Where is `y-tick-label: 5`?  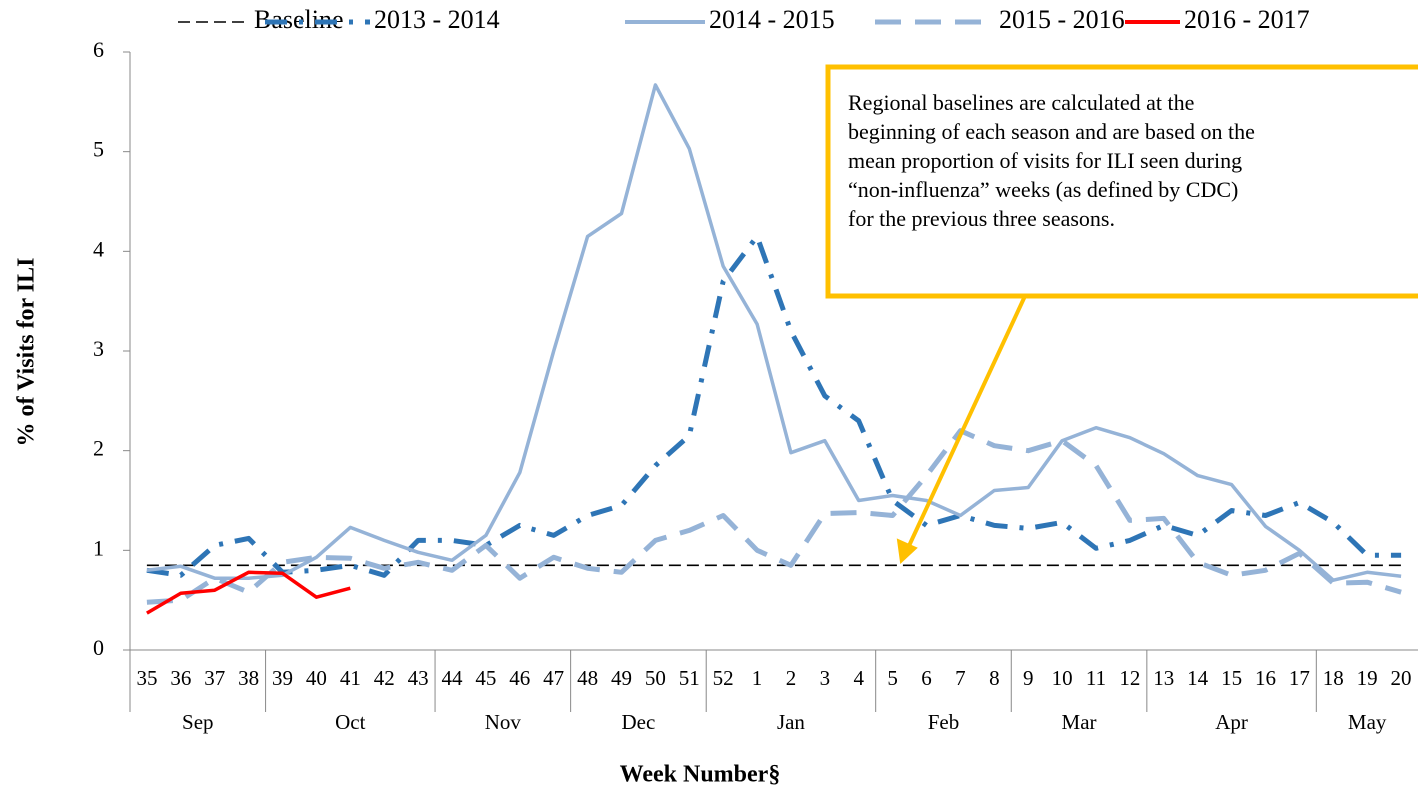
y-tick-label: 5 is located at coordinates (98, 149).